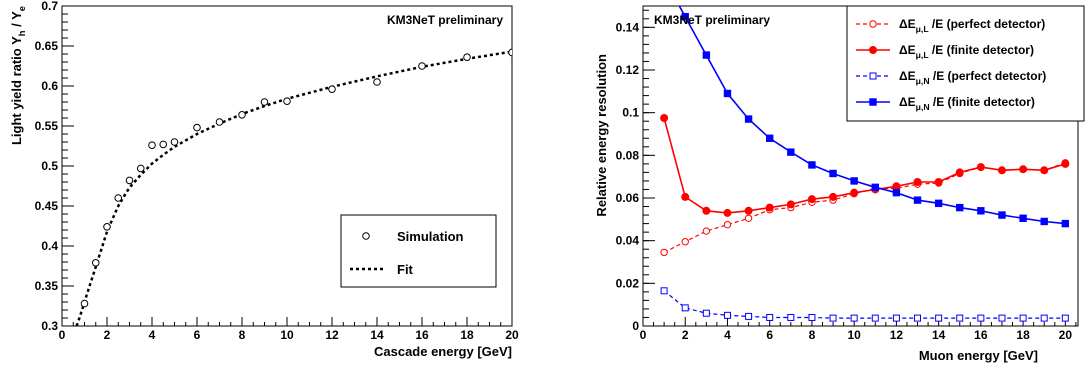 This screenshot has width=1089, height=369. What do you see at coordinates (685, 335) in the screenshot?
I see `x-tick-label: 2` at bounding box center [685, 335].